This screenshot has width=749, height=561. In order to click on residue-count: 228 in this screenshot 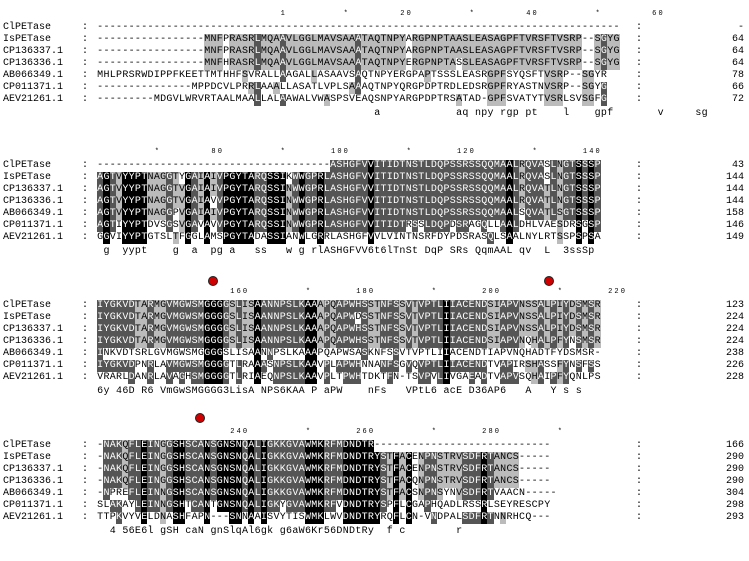, I will do `click(734, 377)`.